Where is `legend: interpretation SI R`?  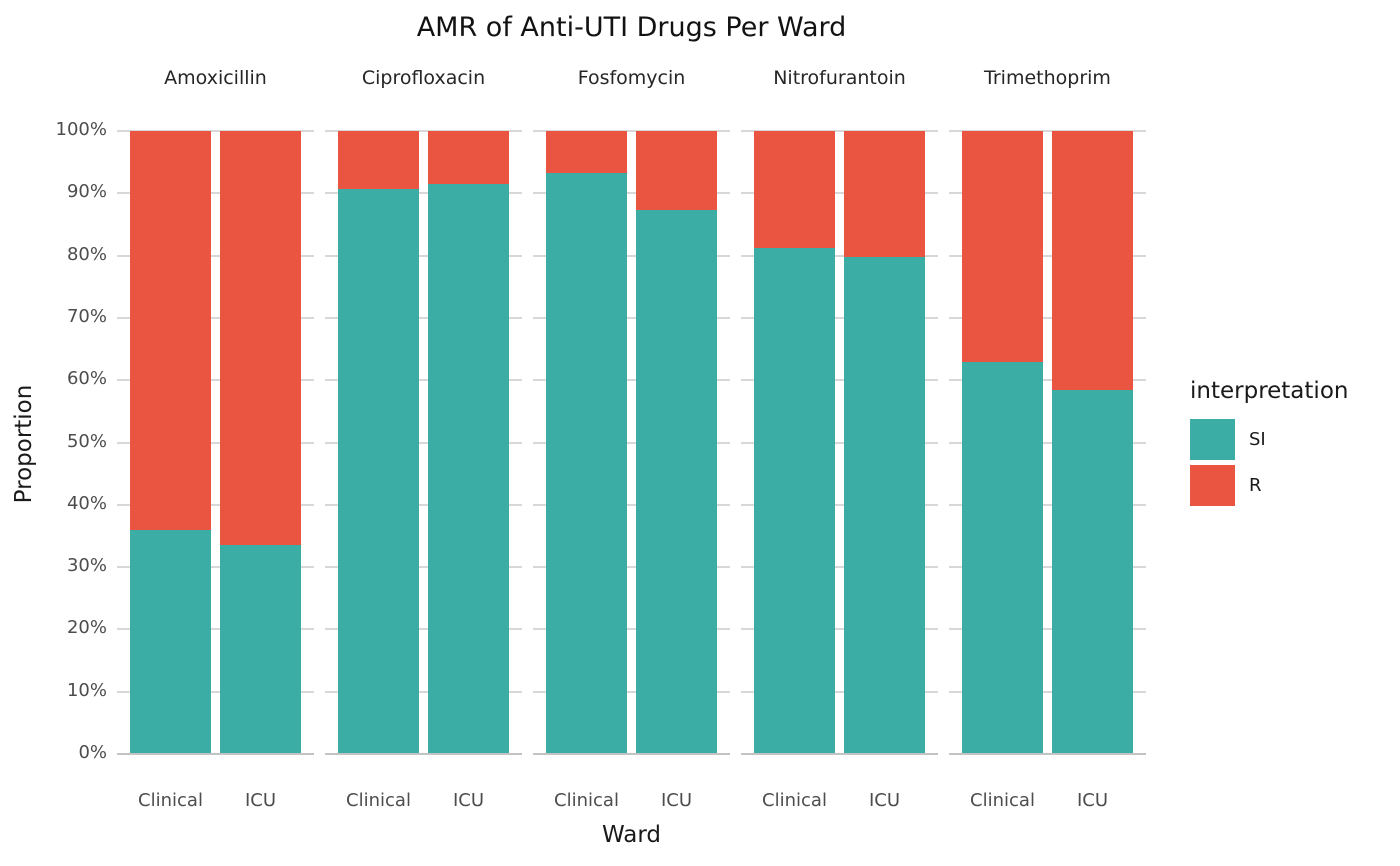
legend: interpretation SI R is located at coordinates (1269, 444).